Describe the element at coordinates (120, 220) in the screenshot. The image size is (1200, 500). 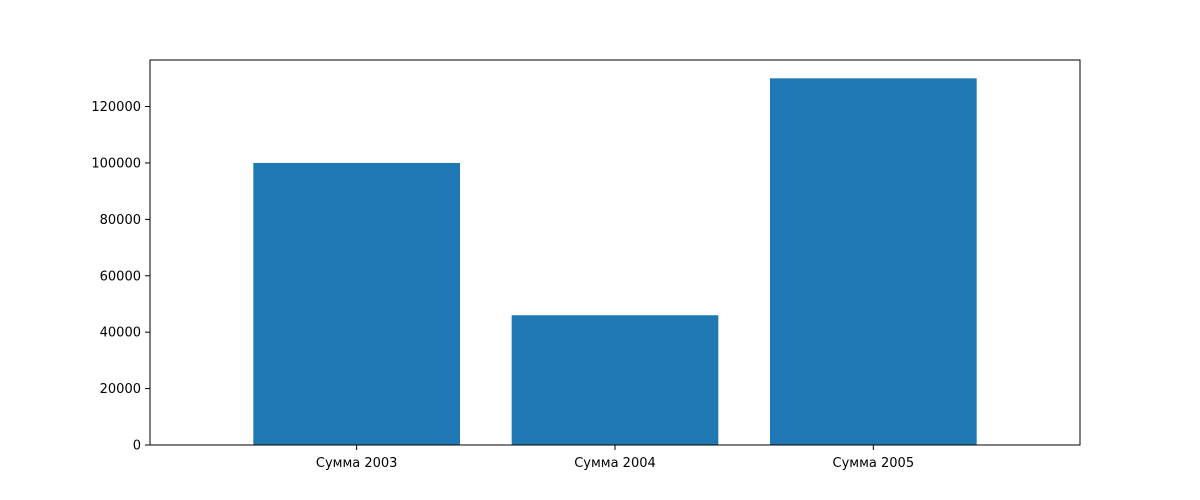
I see `y-tick-label-4: 80000` at that location.